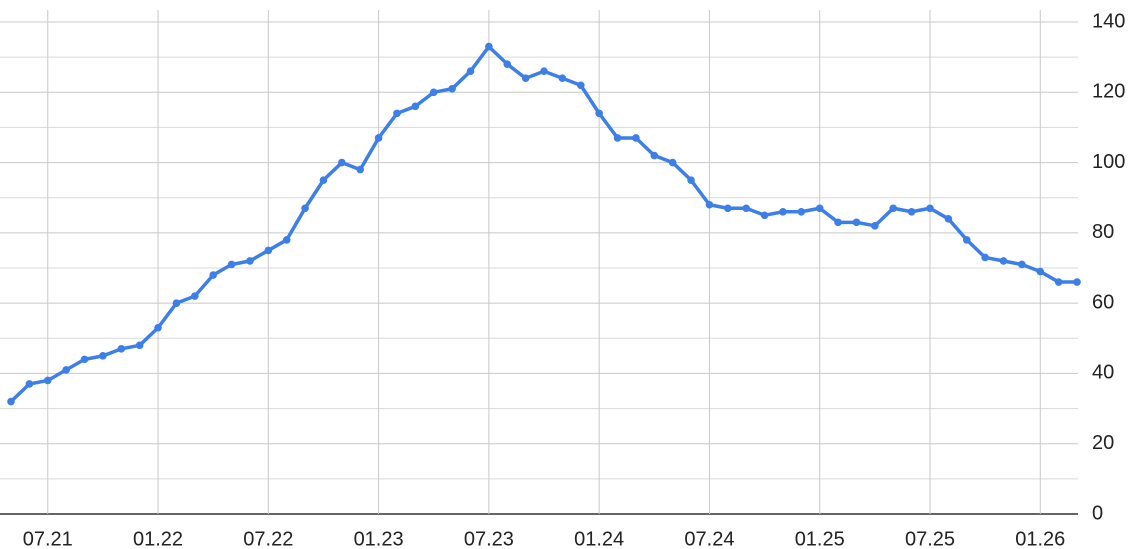 The width and height of the screenshot is (1132, 549). What do you see at coordinates (1103, 443) in the screenshot?
I see `y-tick-label: 20` at bounding box center [1103, 443].